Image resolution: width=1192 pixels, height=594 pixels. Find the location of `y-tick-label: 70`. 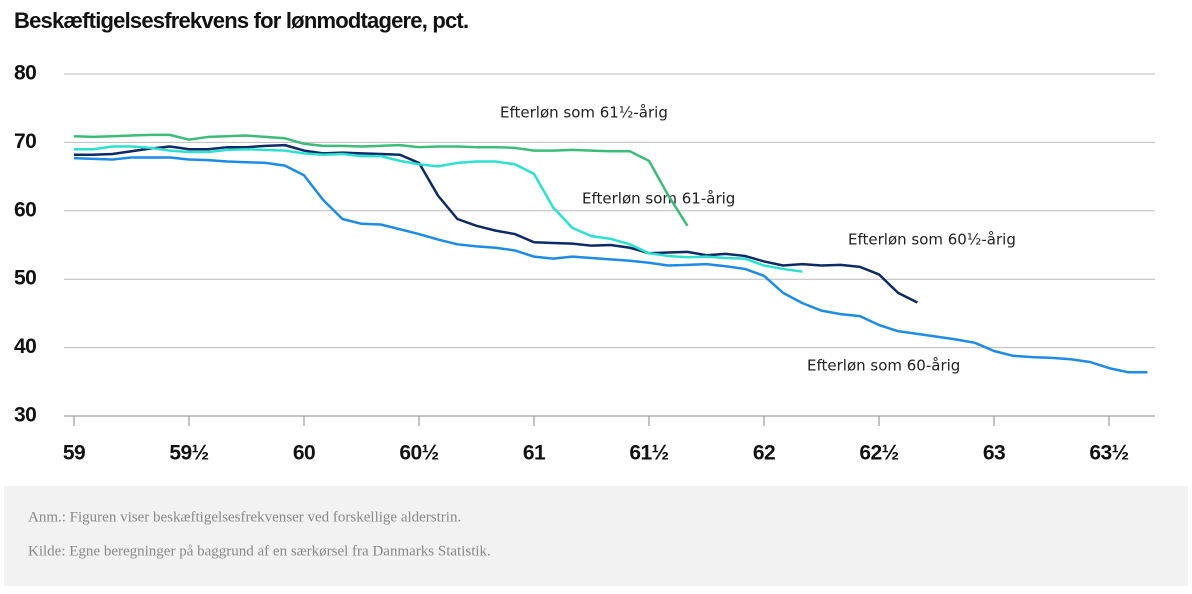

y-tick-label: 70 is located at coordinates (25, 141).